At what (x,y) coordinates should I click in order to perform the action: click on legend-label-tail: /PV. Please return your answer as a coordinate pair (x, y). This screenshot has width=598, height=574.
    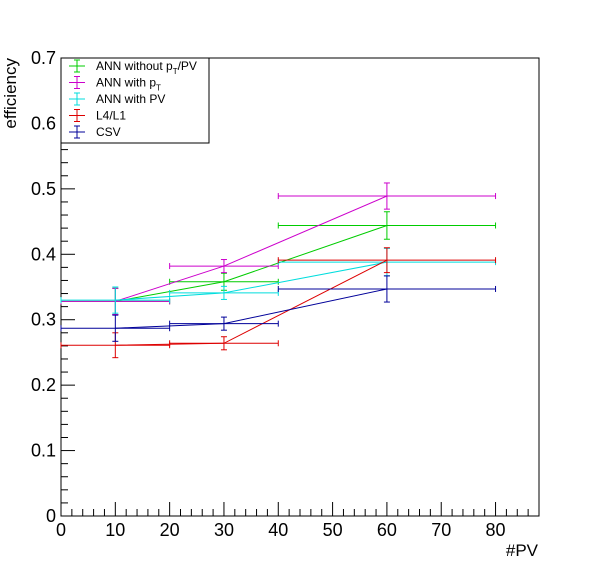
    Looking at the image, I should click on (187, 66).